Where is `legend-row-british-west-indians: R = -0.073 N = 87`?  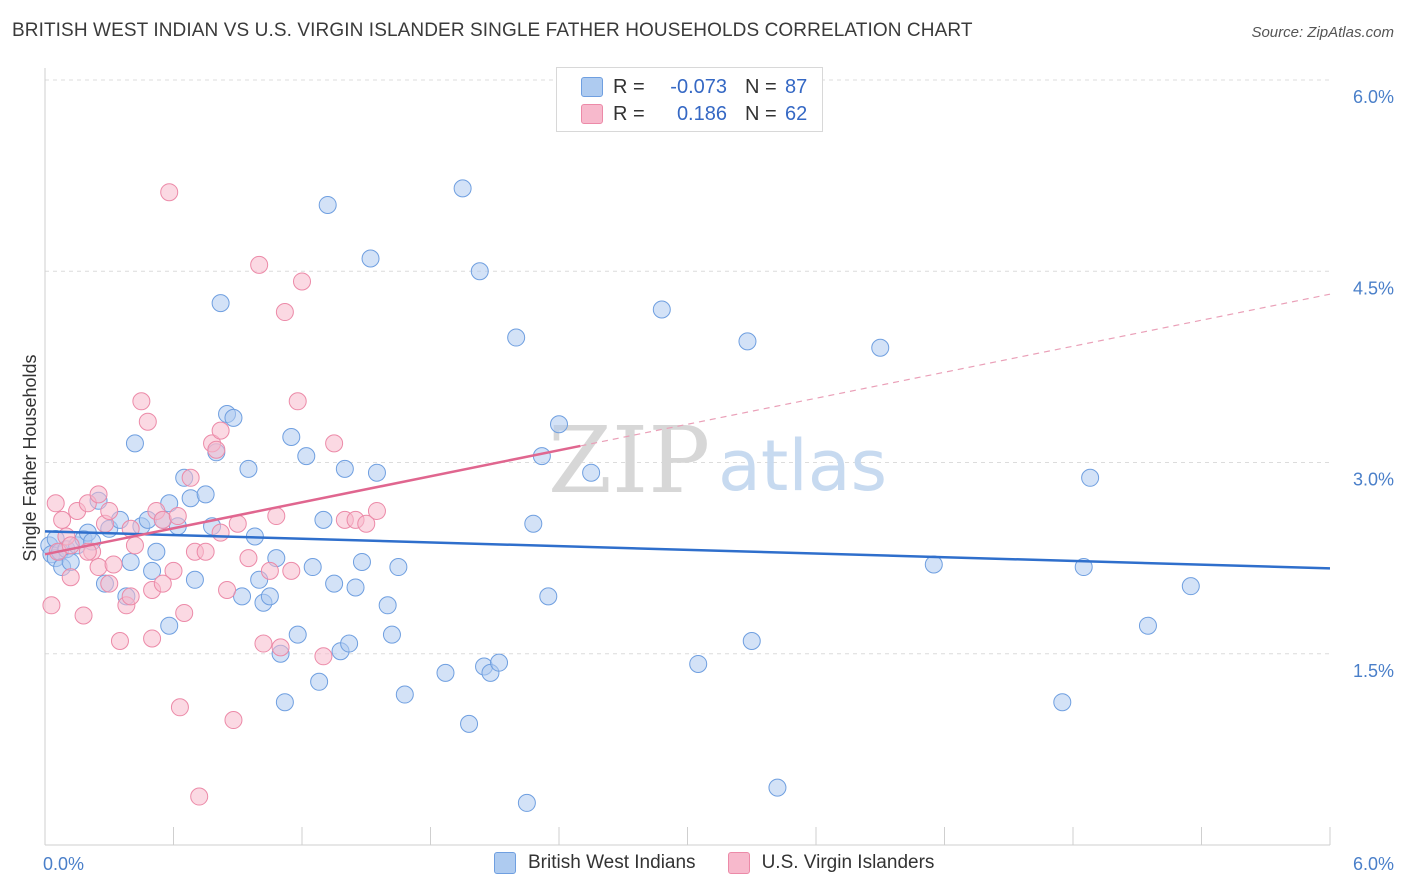
legend-row-british-west-indians: R = -0.073 N = 87 is located at coordinates (694, 87).